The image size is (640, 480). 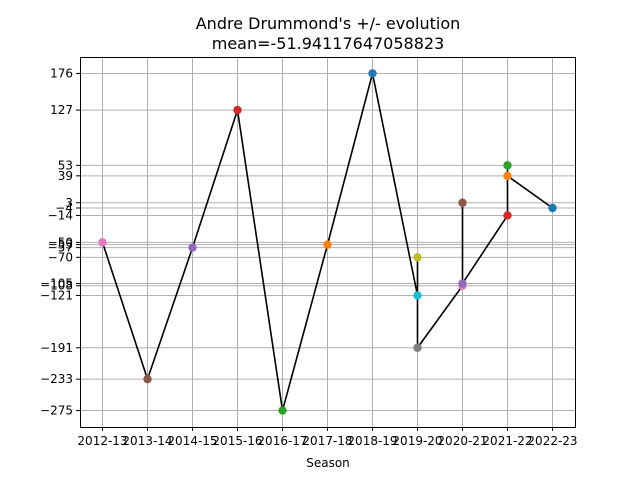 What do you see at coordinates (417, 441) in the screenshot?
I see `x-tick-label: 2019-20` at bounding box center [417, 441].